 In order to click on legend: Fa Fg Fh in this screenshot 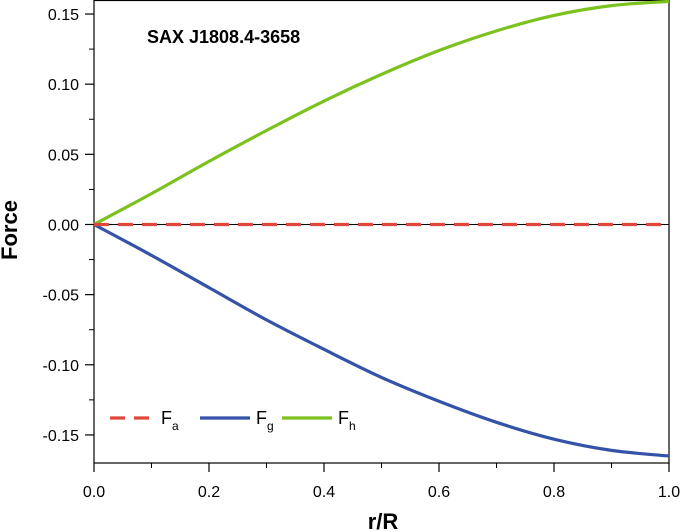, I will do `click(233, 420)`.